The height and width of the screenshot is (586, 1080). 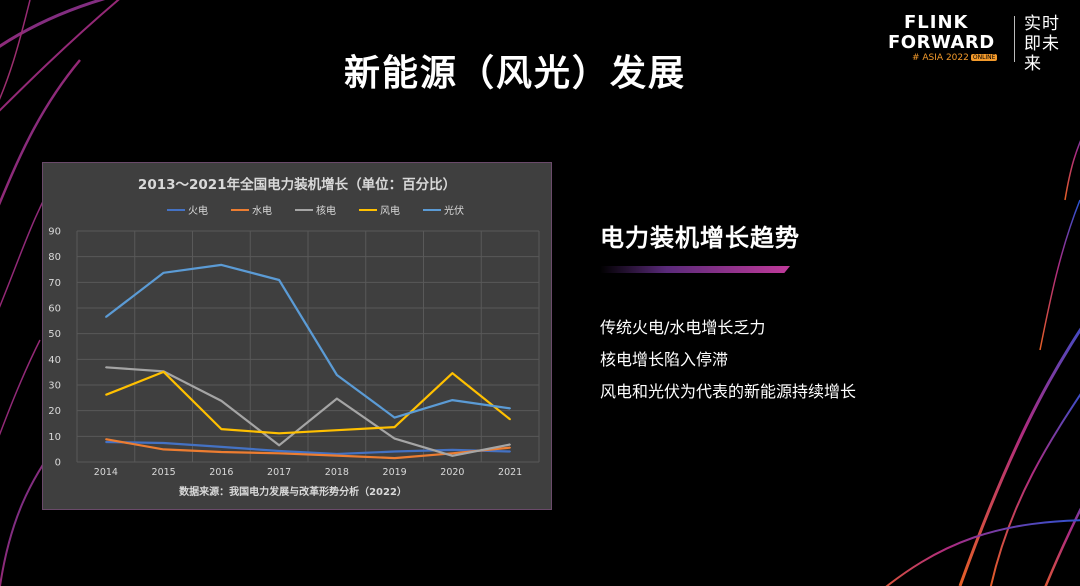 What do you see at coordinates (700, 238) in the screenshot?
I see `side-title: 电力装机增长趋势` at bounding box center [700, 238].